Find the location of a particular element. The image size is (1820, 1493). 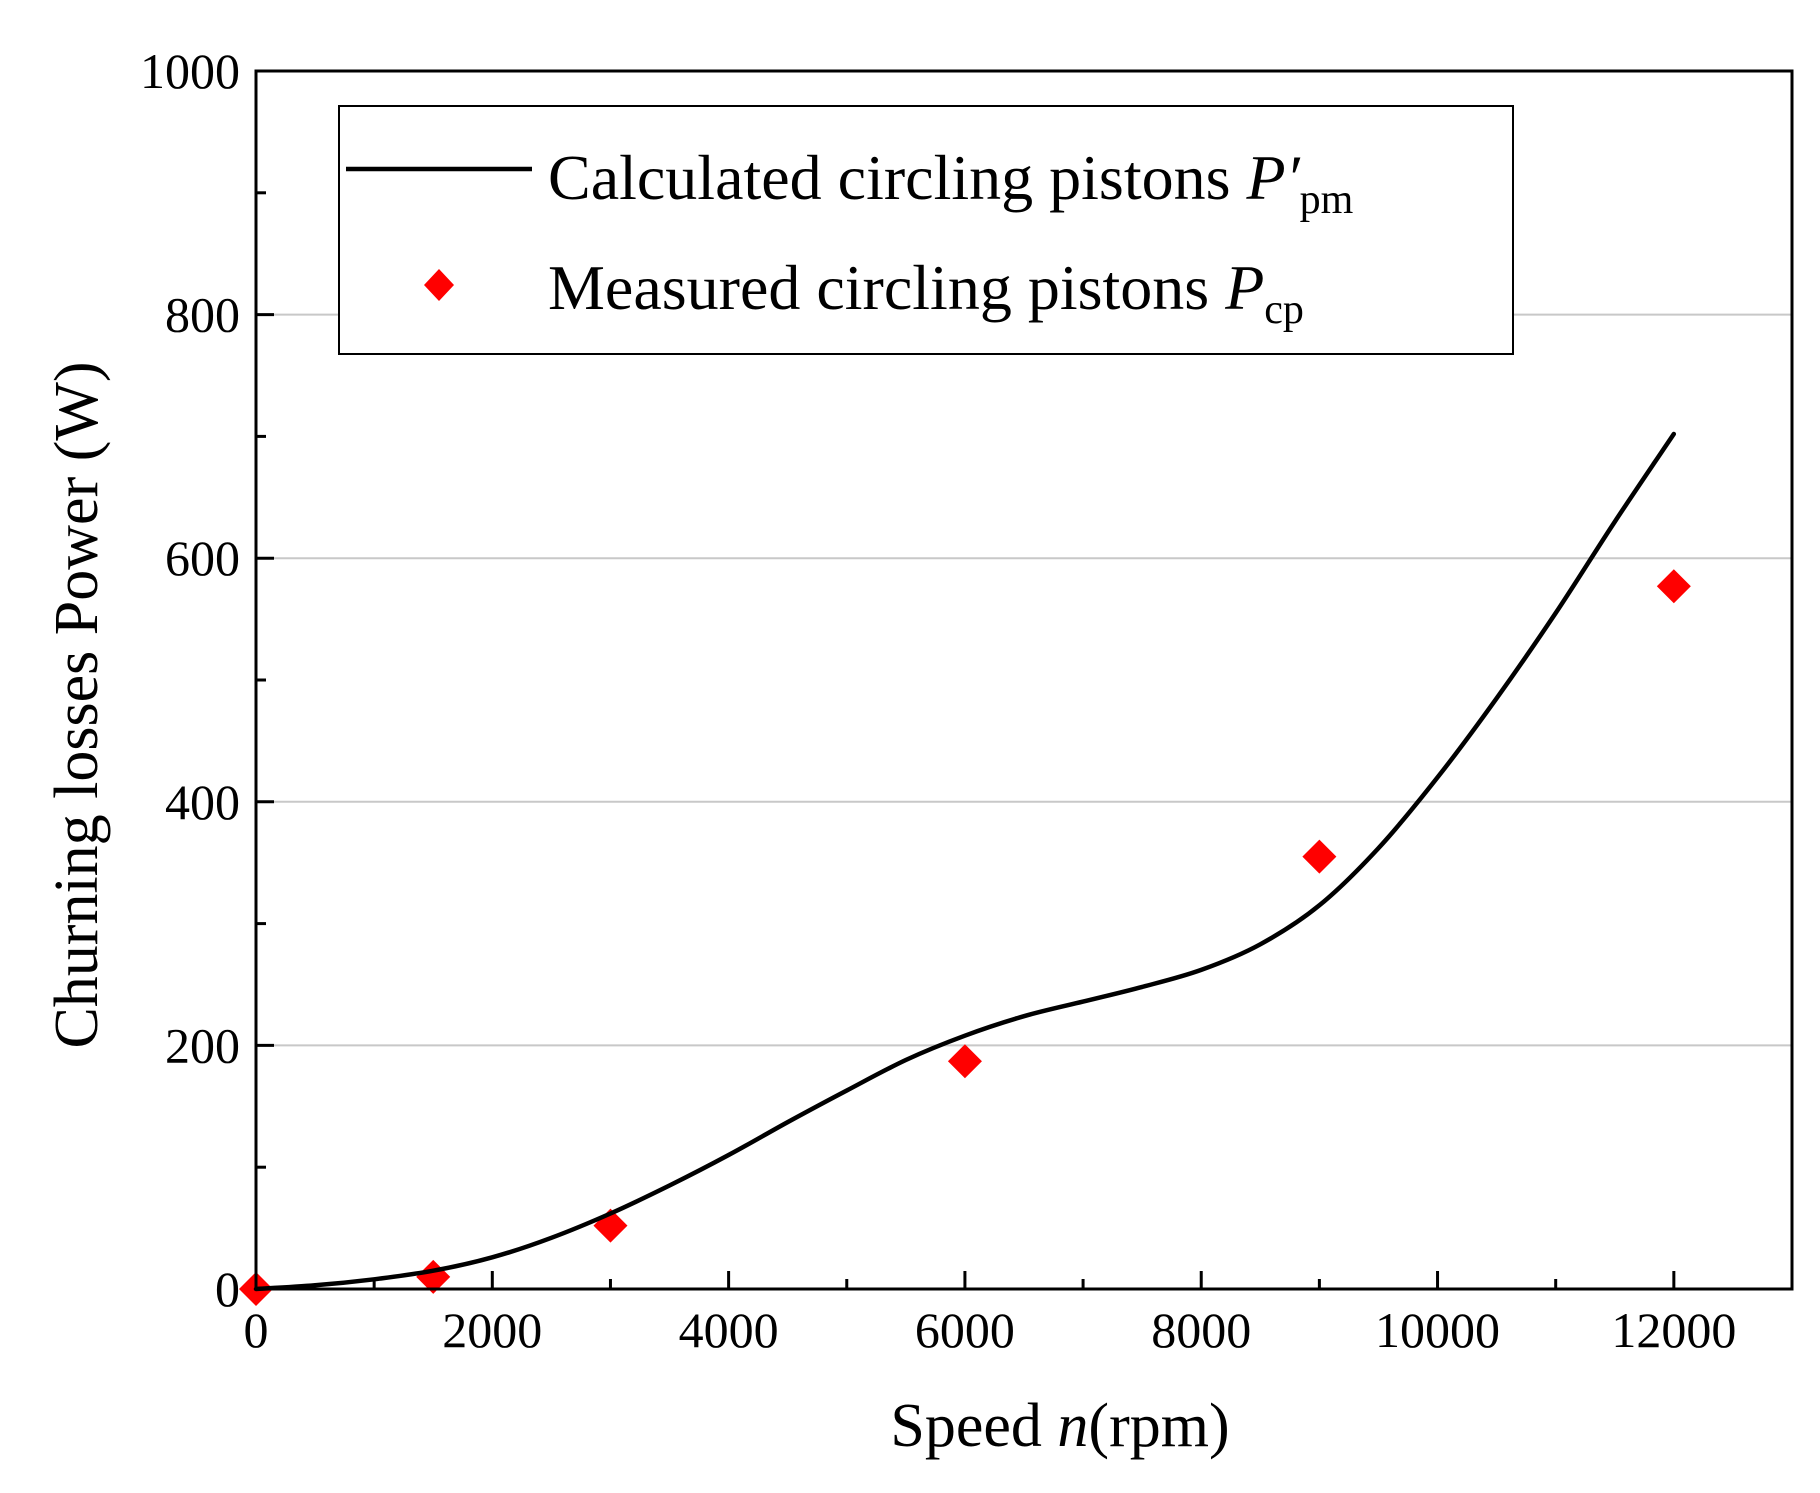

y-tick-label-400: 400 is located at coordinates (202, 802).